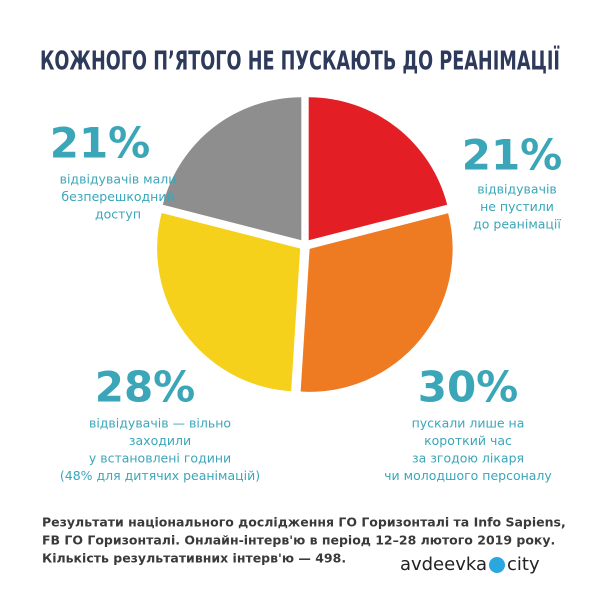 This screenshot has width=600, height=600. What do you see at coordinates (468, 387) in the screenshot?
I see `value-label: 30%` at bounding box center [468, 387].